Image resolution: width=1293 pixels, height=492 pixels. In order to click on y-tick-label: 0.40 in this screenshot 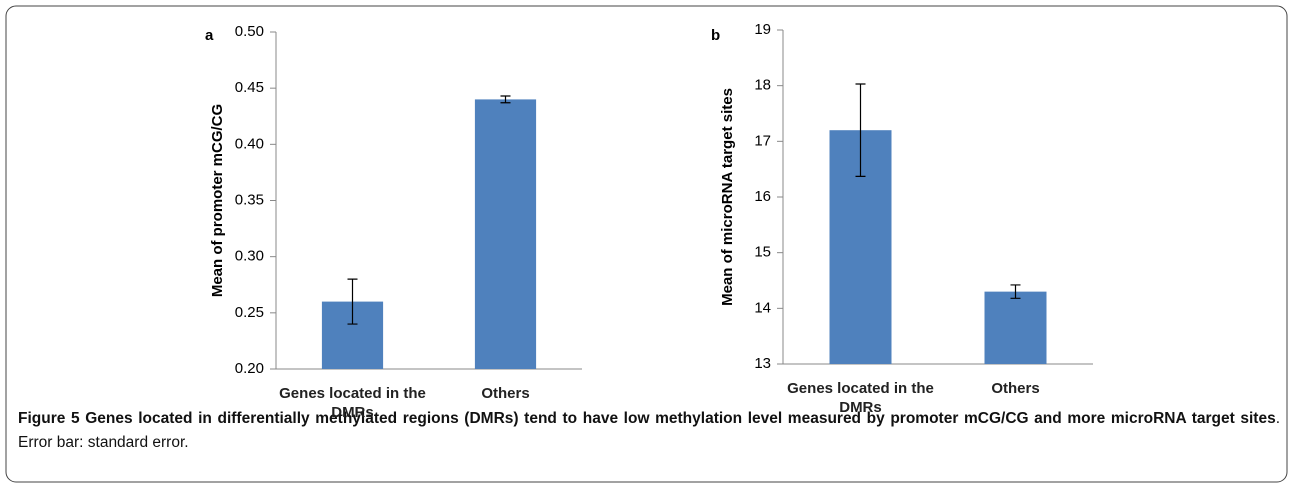, I will do `click(249, 143)`.